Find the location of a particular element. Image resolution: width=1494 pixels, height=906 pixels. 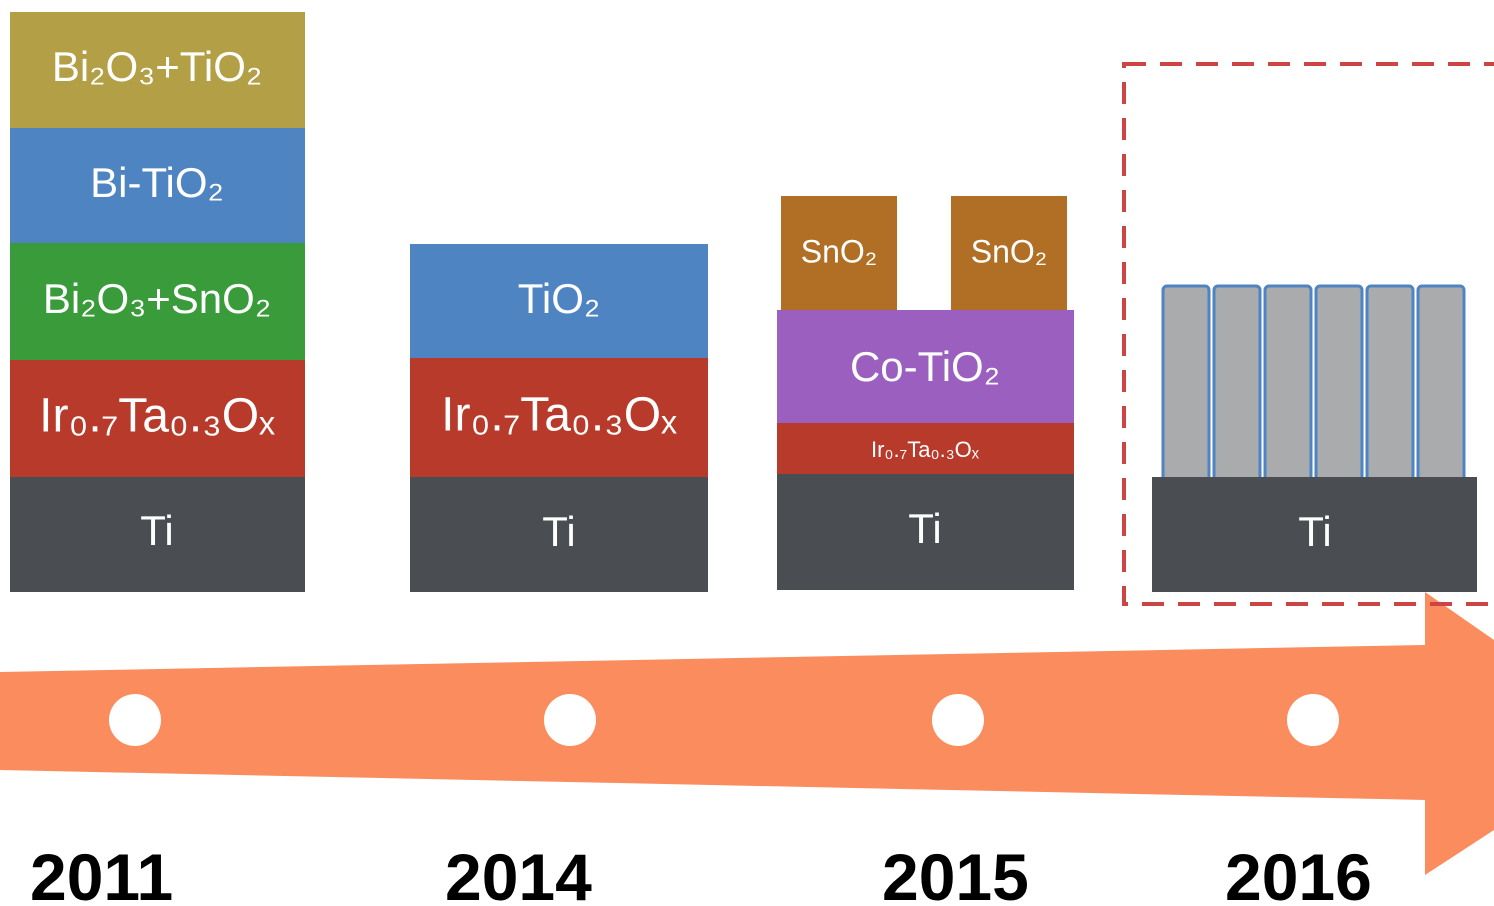

nanotubes is located at coordinates (1313, 385).